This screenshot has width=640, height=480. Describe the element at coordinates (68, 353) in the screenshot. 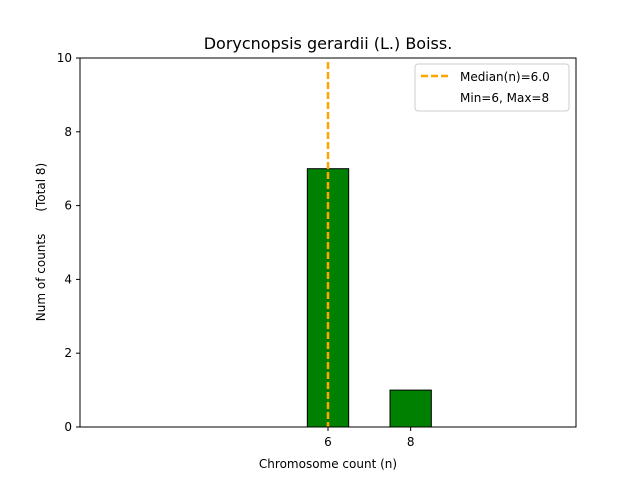

I see `y-tick-label: 2` at that location.